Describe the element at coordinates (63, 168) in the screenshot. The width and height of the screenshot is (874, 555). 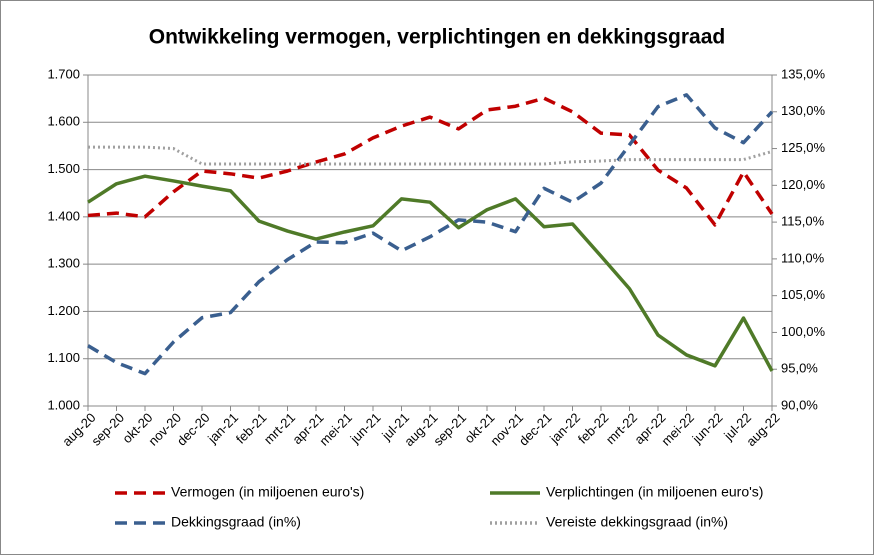
I see `y-tick-label: 1.500` at that location.